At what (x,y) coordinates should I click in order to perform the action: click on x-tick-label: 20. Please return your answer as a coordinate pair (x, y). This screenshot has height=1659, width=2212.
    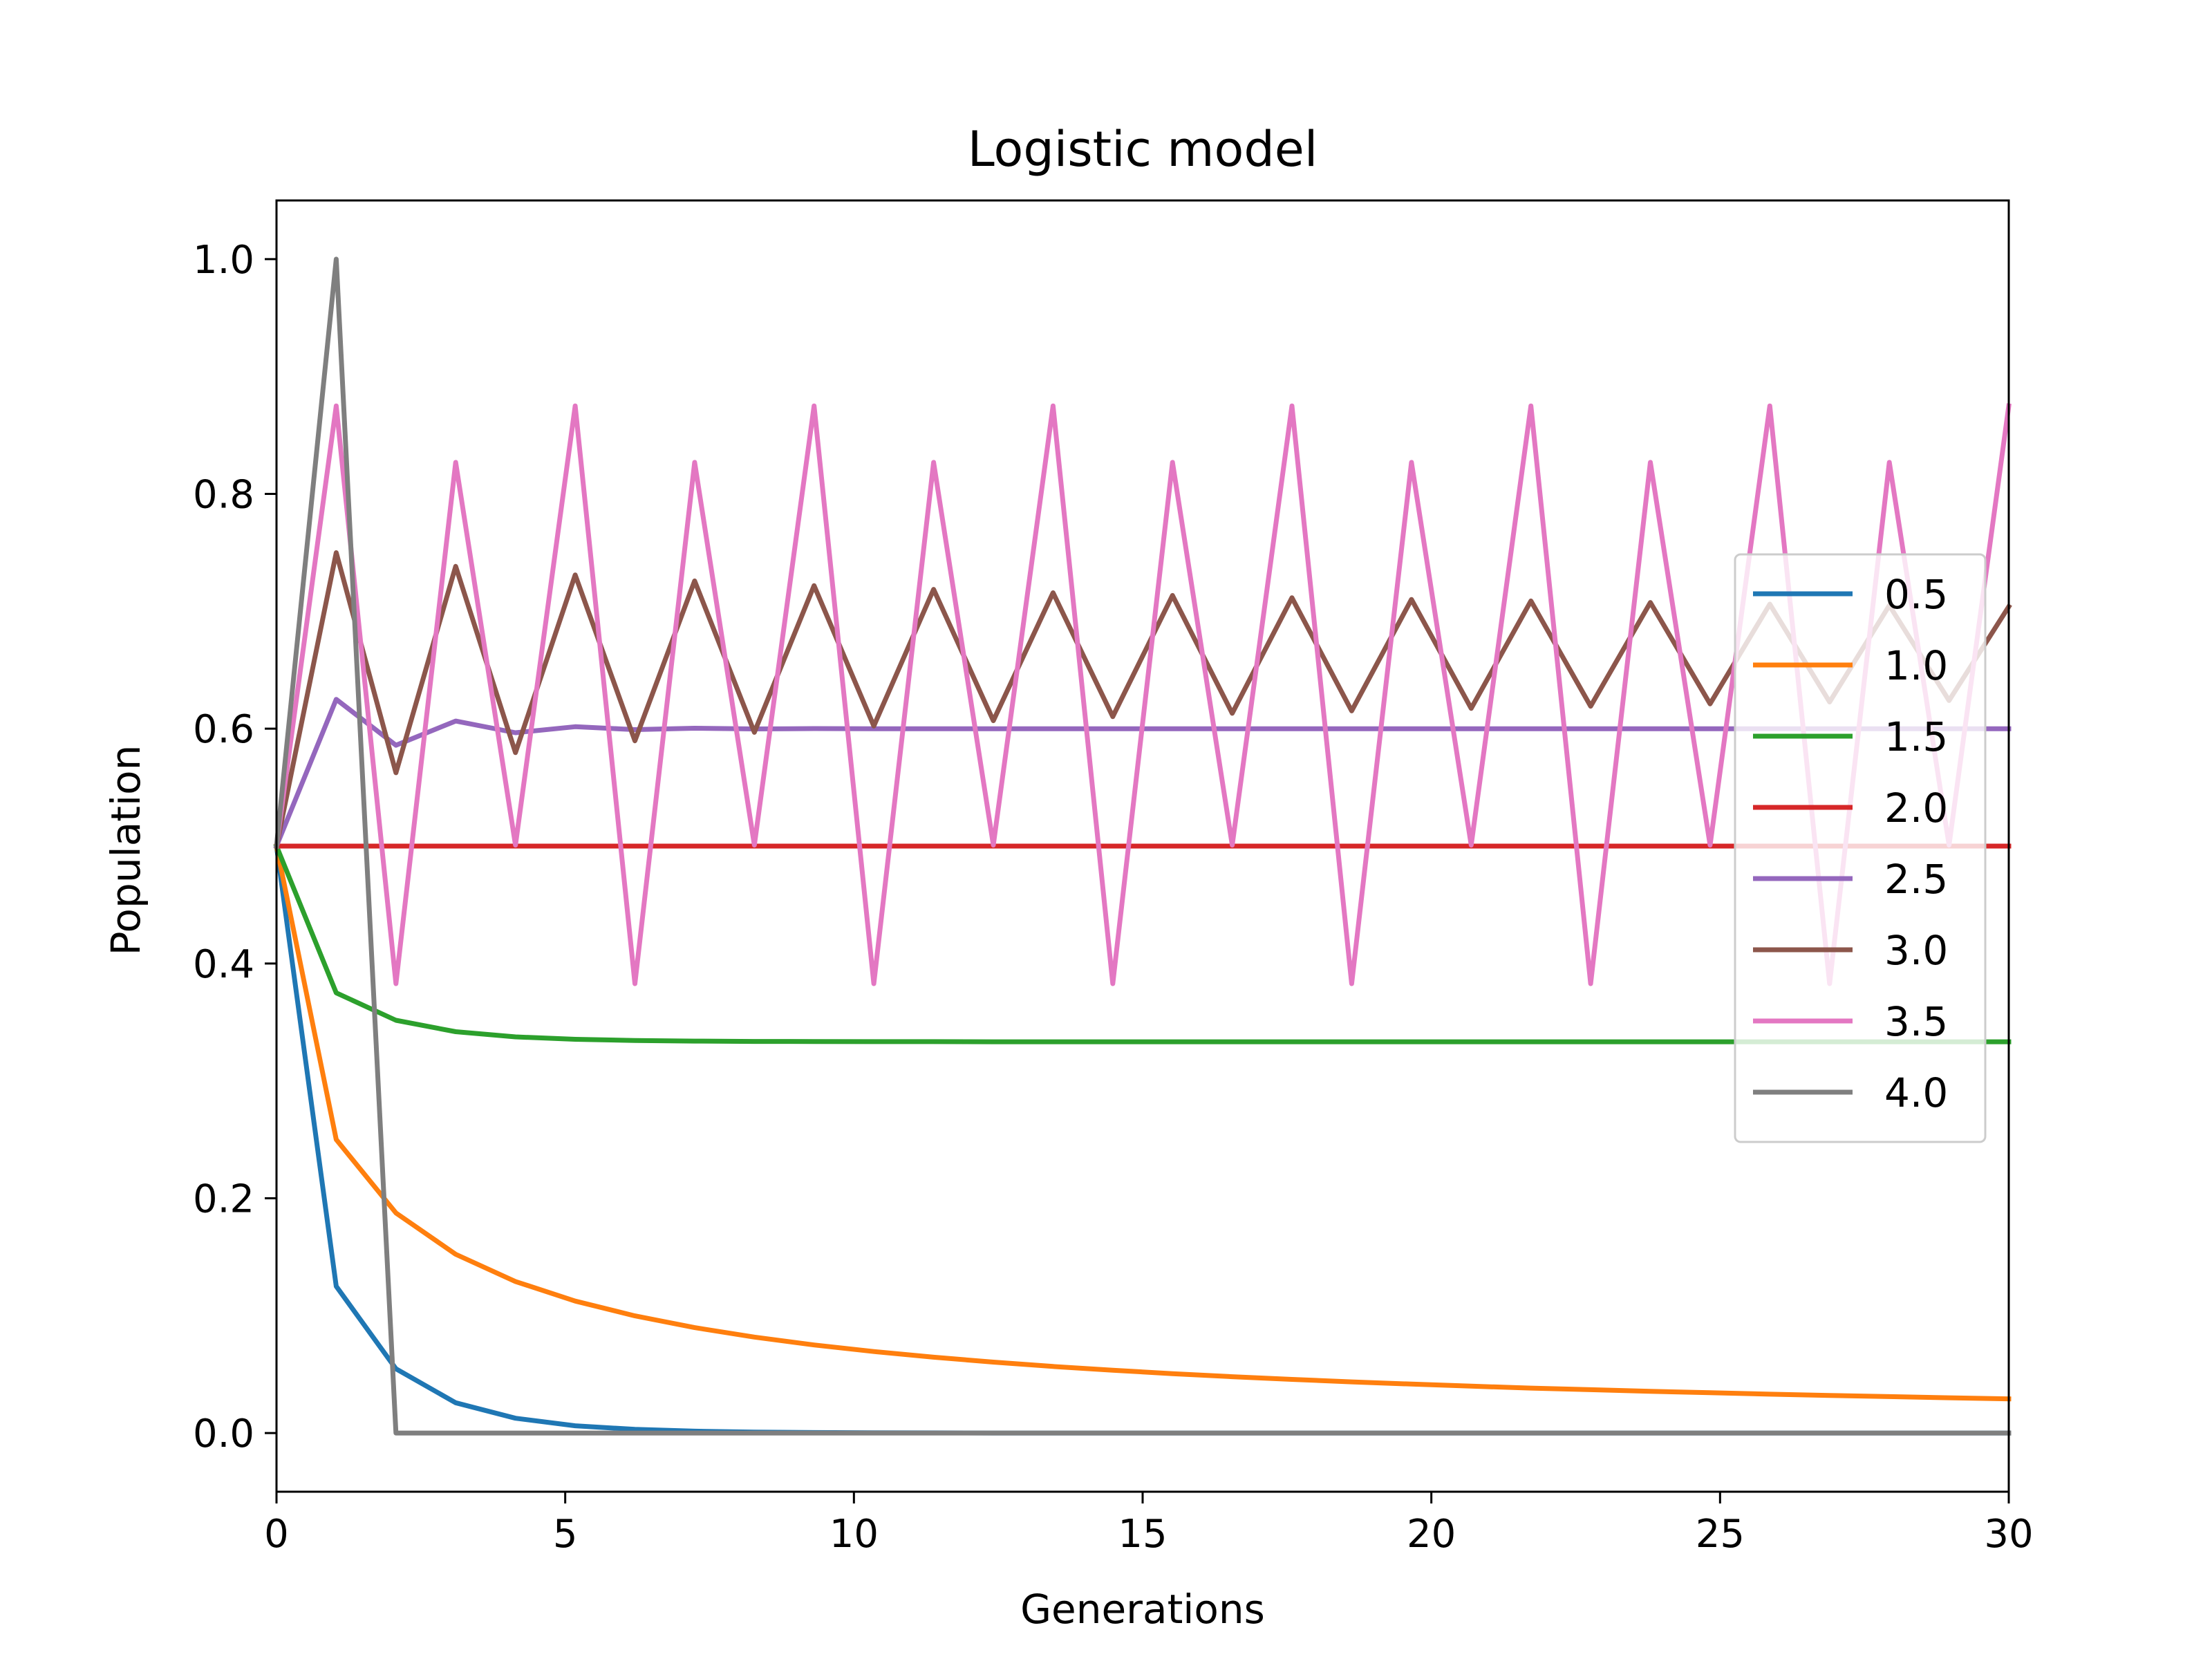
    Looking at the image, I should click on (1432, 1535).